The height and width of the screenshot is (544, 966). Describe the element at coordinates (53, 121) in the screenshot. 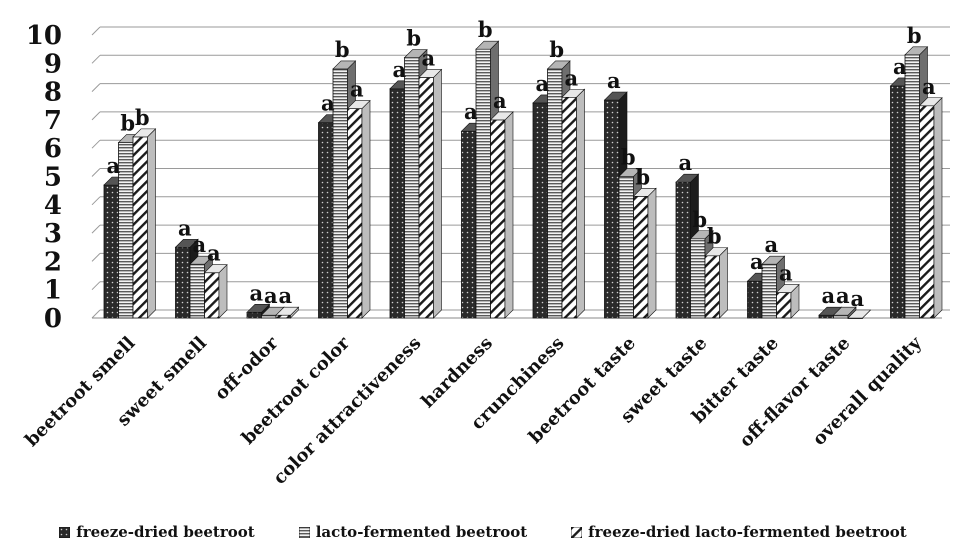

I see `y-tick-label: 7` at that location.